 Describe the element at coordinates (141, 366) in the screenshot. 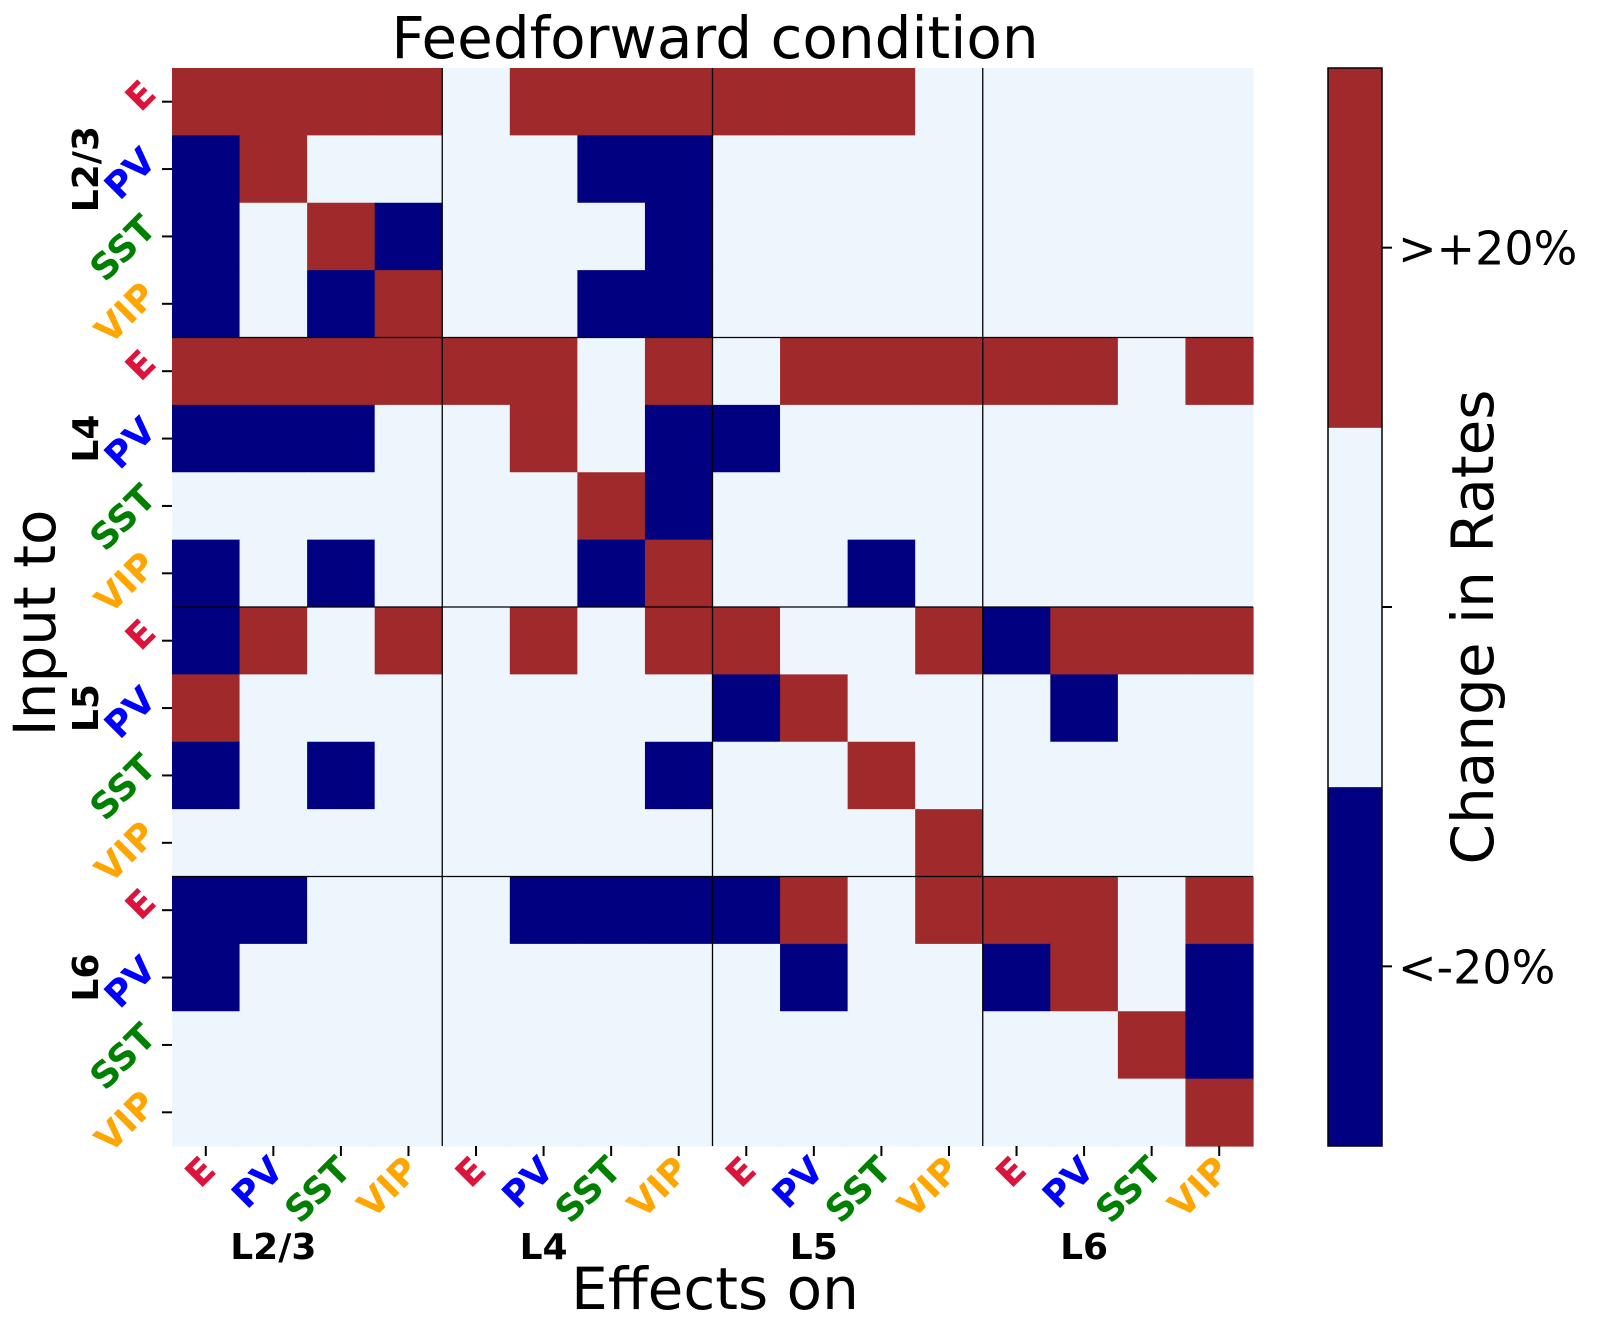

I see `y-tick-label-4: E` at that location.